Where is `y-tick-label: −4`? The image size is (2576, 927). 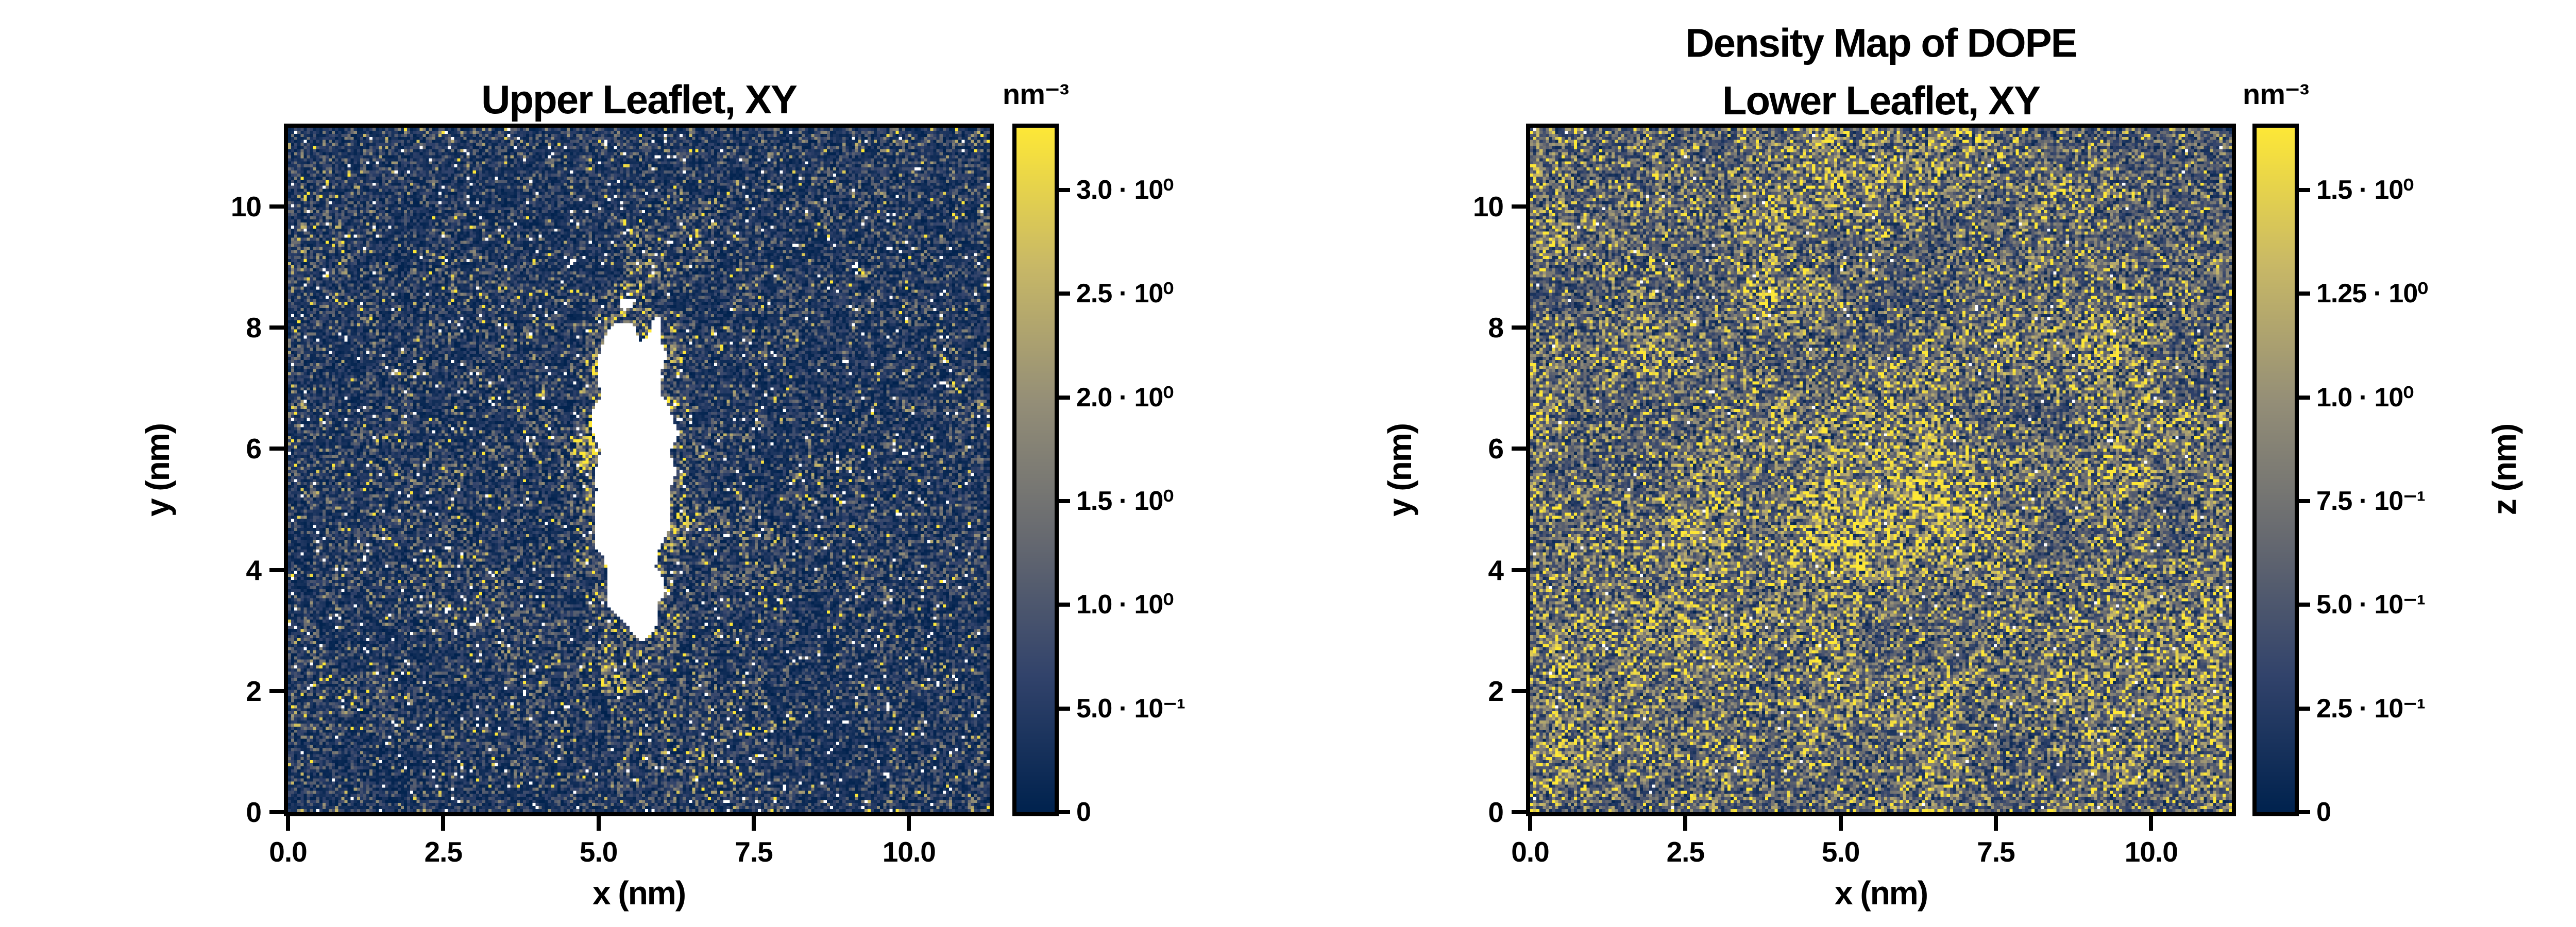 y-tick-label: −4 is located at coordinates (2515, 732).